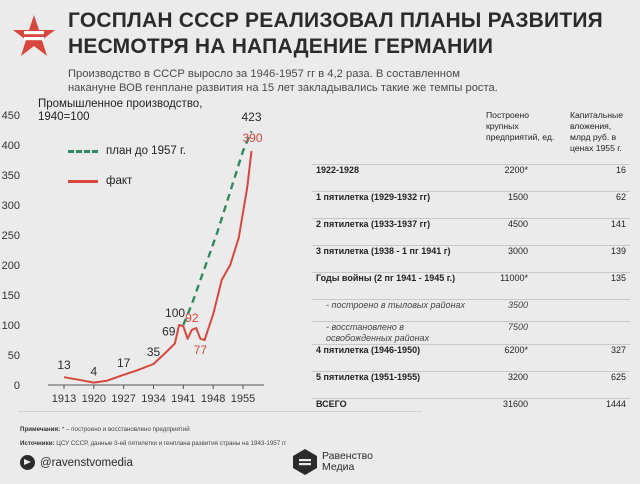 This screenshot has height=484, width=640. Describe the element at coordinates (471, 412) in the screenshot. I see `table-row: ВСЕГО 31600 1444` at that location.